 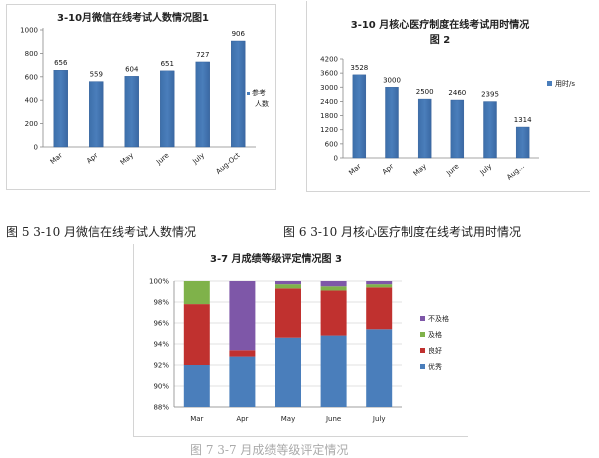 What do you see at coordinates (359, 68) in the screenshot?
I see `data-label: 3528` at bounding box center [359, 68].